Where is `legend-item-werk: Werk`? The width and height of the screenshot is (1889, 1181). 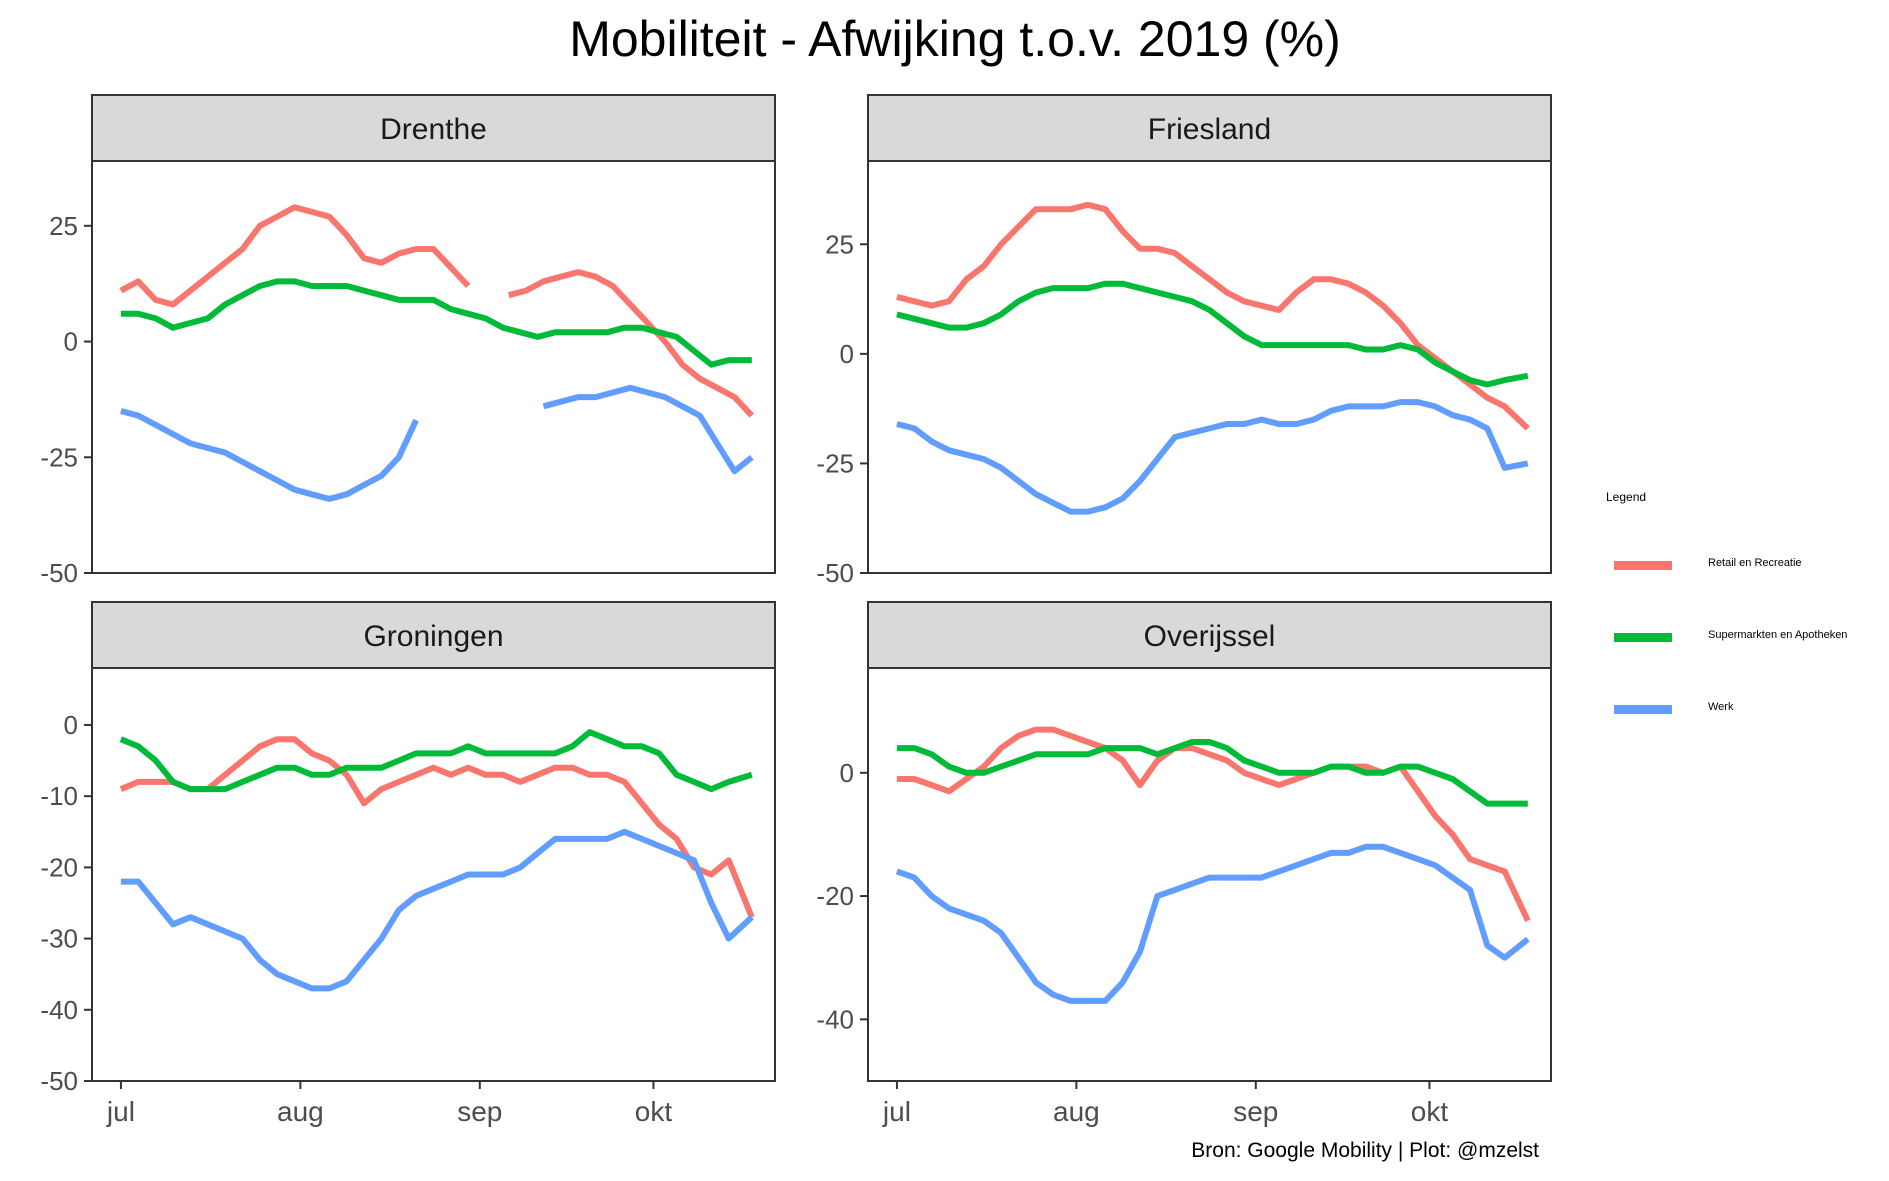
legend-item-werk: Werk is located at coordinates (1749, 709).